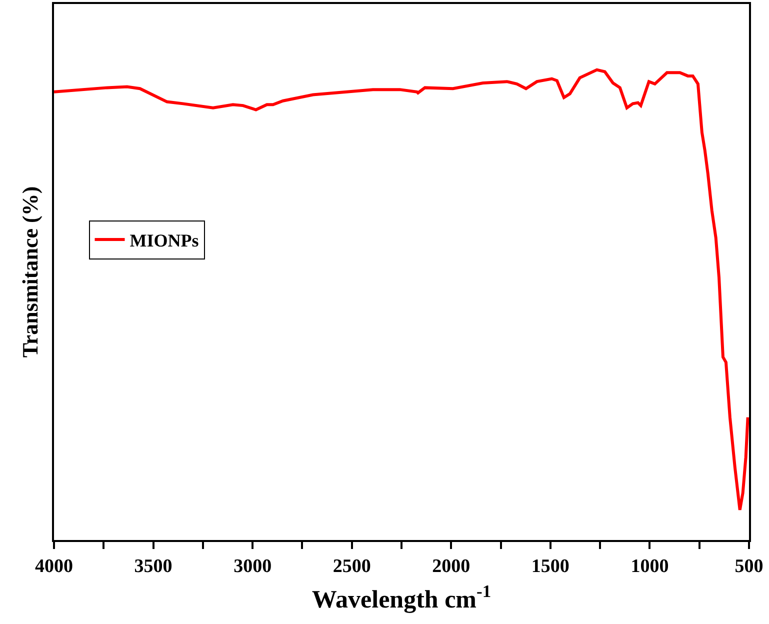 This screenshot has height=624, width=769. I want to click on x-tick-label: 500, so click(749, 566).